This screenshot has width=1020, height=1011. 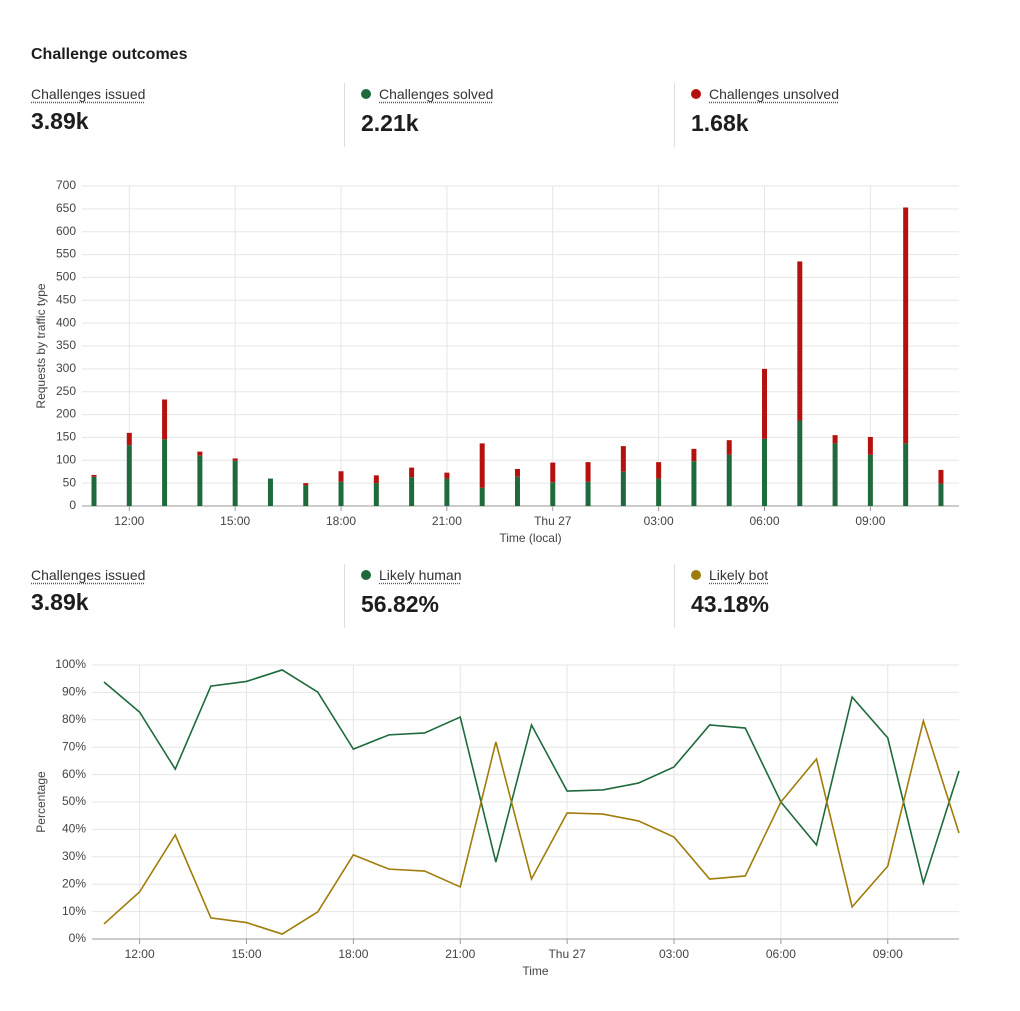 I want to click on section-title: Challenge outcomes, so click(x=109, y=54).